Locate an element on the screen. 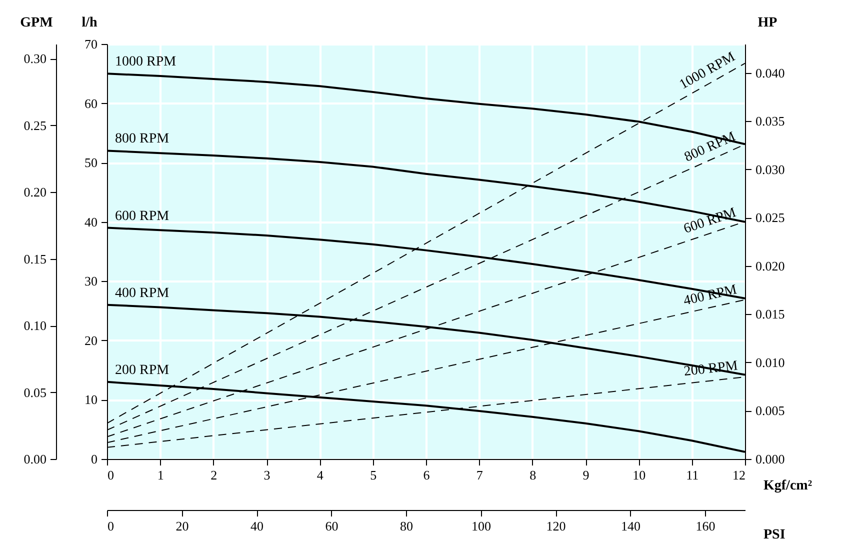 This screenshot has height=541, width=867. y3-tick-label: 0.05 is located at coordinates (35, 392).